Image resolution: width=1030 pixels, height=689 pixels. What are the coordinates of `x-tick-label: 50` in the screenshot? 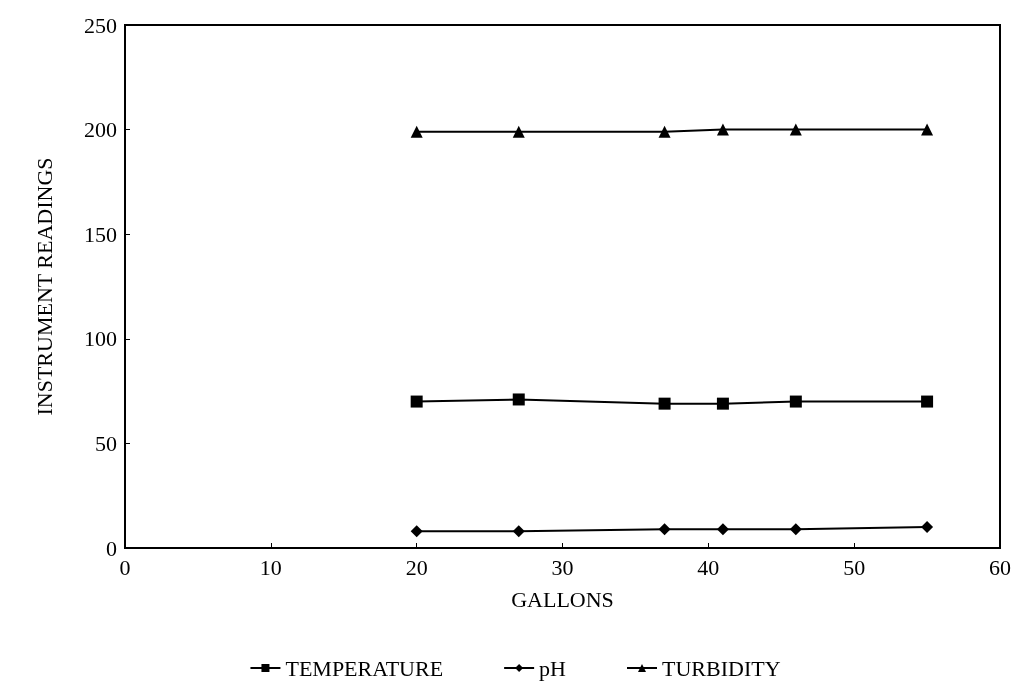 It's located at (854, 567).